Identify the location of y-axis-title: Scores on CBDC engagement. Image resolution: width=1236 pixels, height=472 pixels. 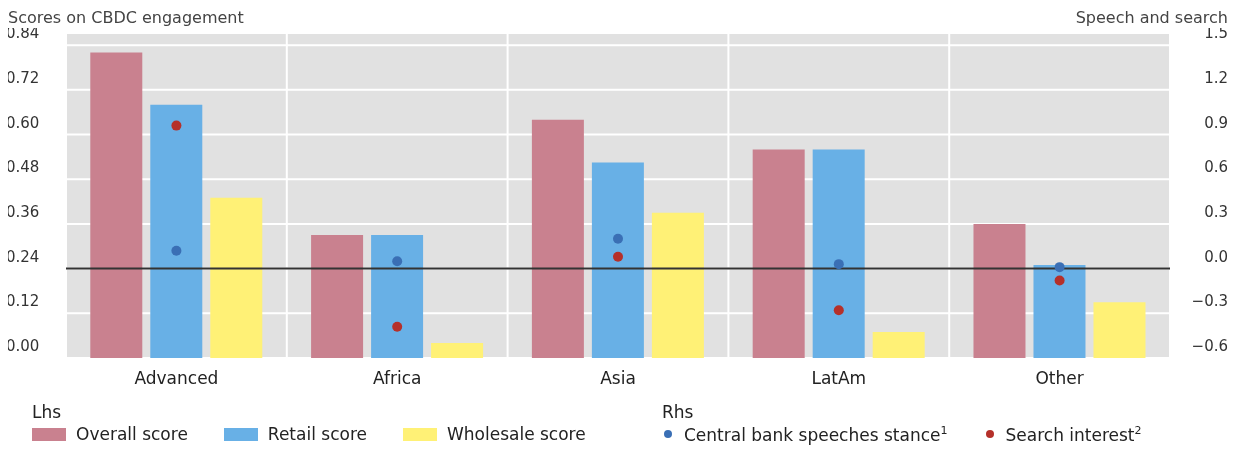
(126, 18).